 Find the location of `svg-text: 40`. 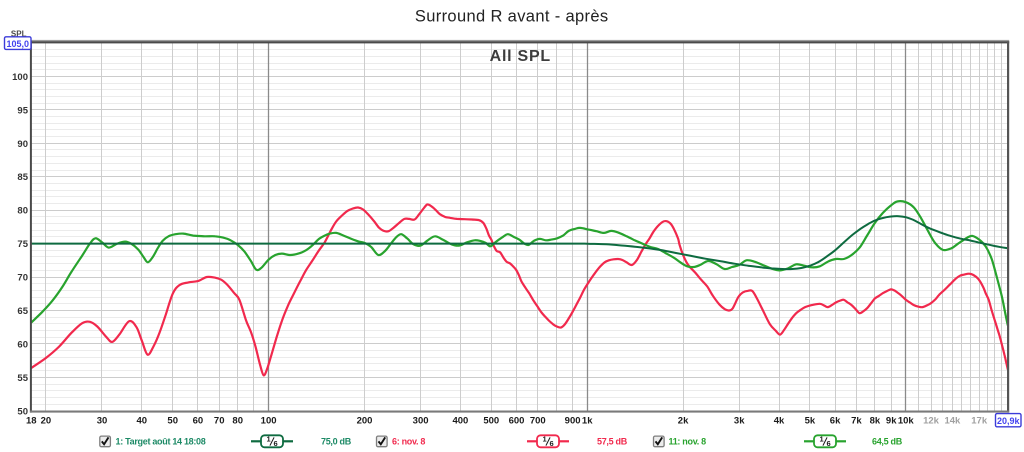

svg-text: 40 is located at coordinates (142, 420).